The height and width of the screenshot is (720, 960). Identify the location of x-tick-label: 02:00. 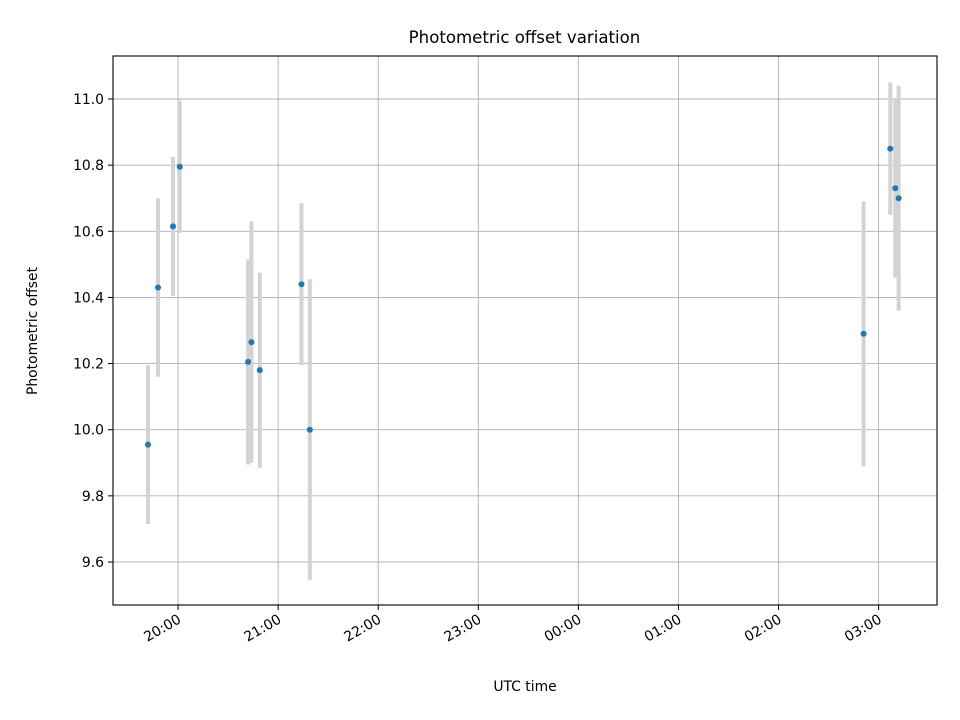
(763, 629).